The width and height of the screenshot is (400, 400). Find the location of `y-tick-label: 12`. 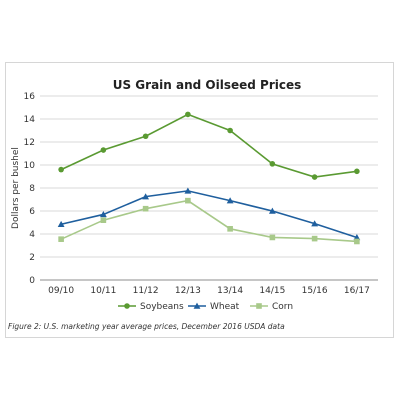

y-tick-label: 12 is located at coordinates (29, 143).